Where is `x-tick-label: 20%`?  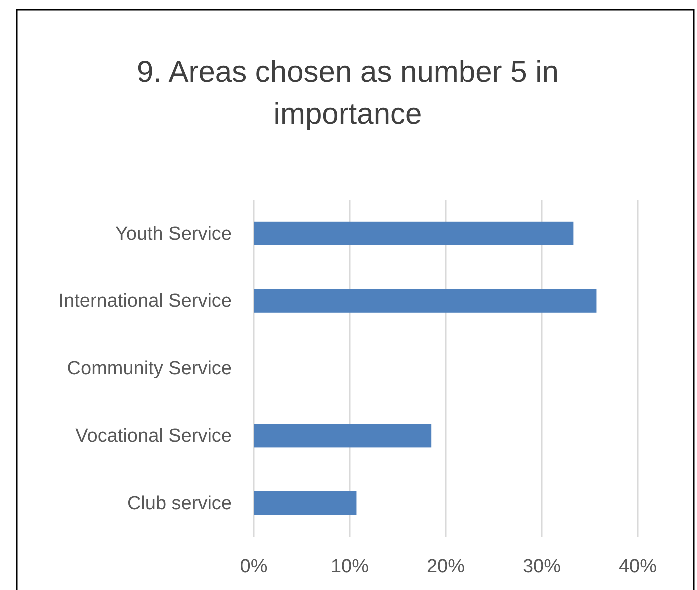 x-tick-label: 20% is located at coordinates (446, 567).